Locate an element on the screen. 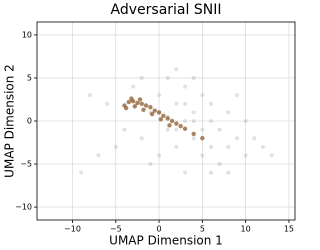 This screenshot has height=250, width=320. x-tick-label: 15 is located at coordinates (289, 229).